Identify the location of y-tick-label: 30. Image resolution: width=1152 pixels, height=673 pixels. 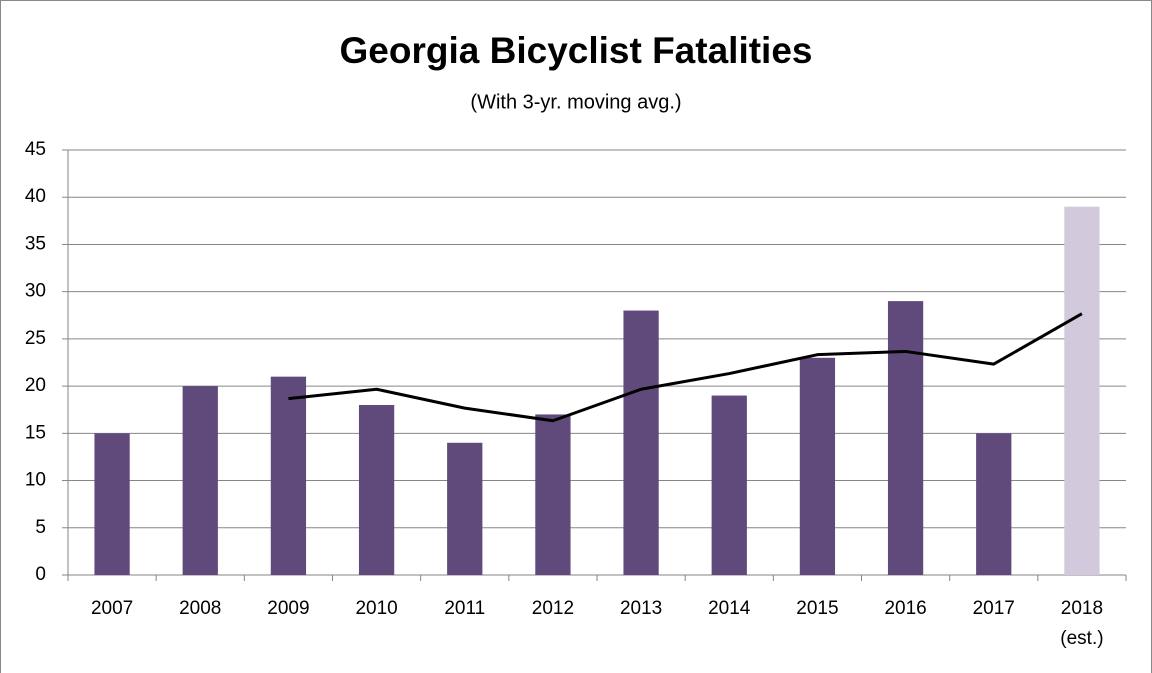
(35, 291).